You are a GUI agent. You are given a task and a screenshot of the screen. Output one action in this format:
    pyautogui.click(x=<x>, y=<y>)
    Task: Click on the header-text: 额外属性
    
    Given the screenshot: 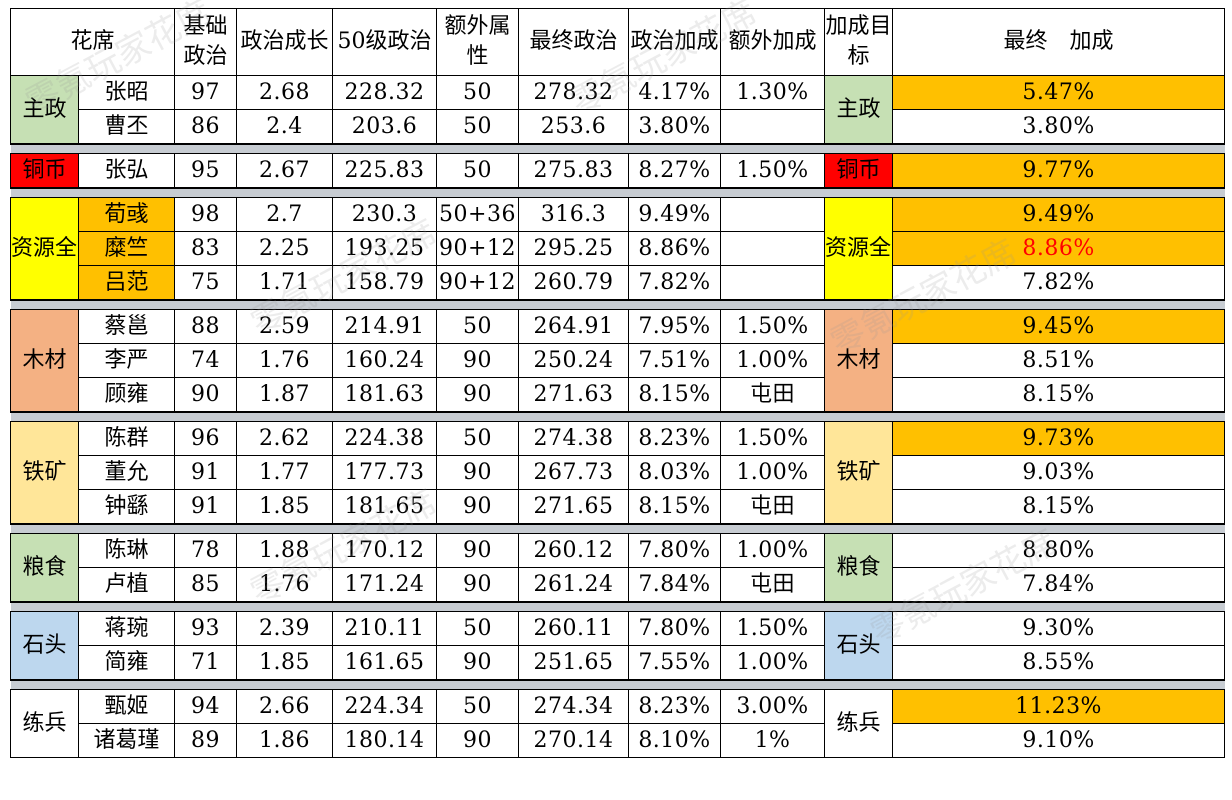 What is the action you would take?
    pyautogui.click(x=477, y=41)
    